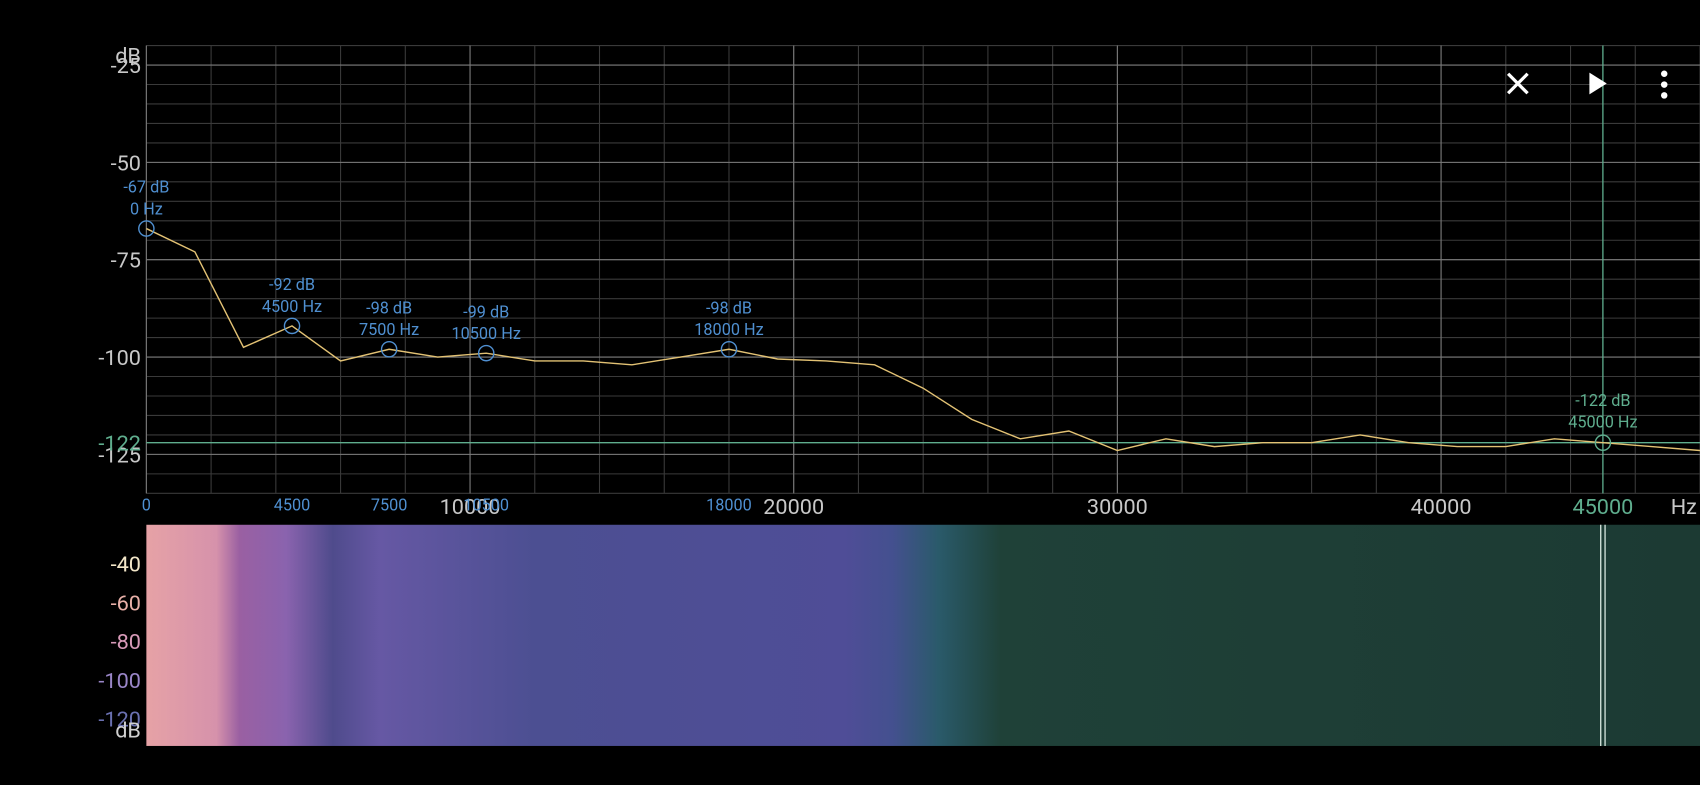  I want to click on cursor-marker, so click(1603, 443).